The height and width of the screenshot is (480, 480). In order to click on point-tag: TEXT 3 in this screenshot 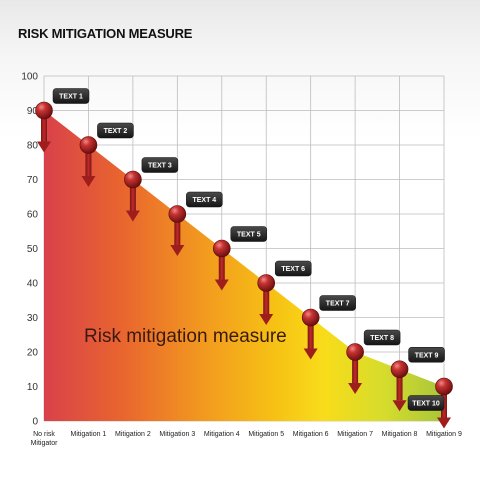, I will do `click(160, 165)`.